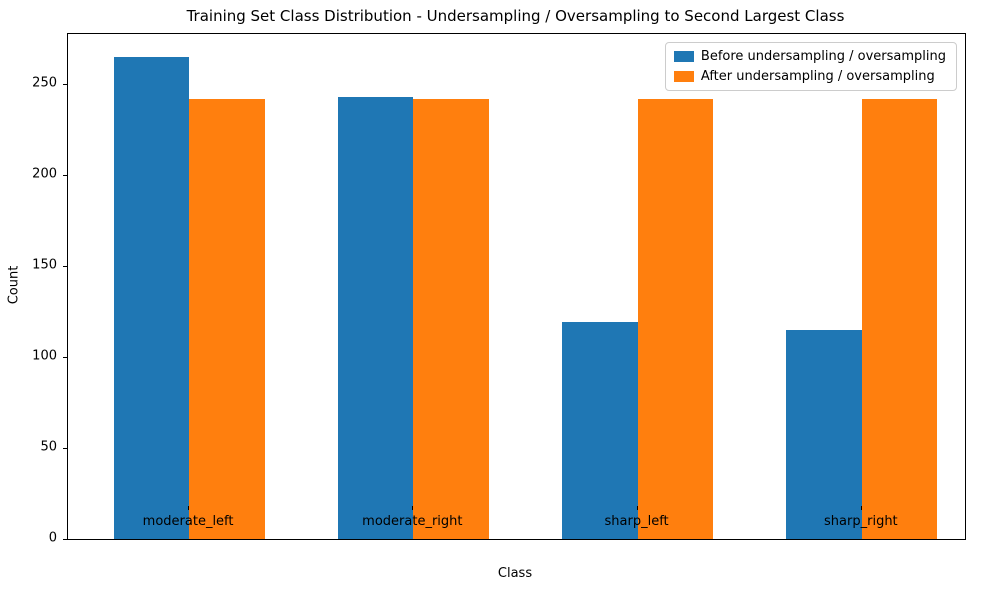 The image size is (989, 590). Describe the element at coordinates (451, 318) in the screenshot. I see `bar-moderate_right-after` at that location.